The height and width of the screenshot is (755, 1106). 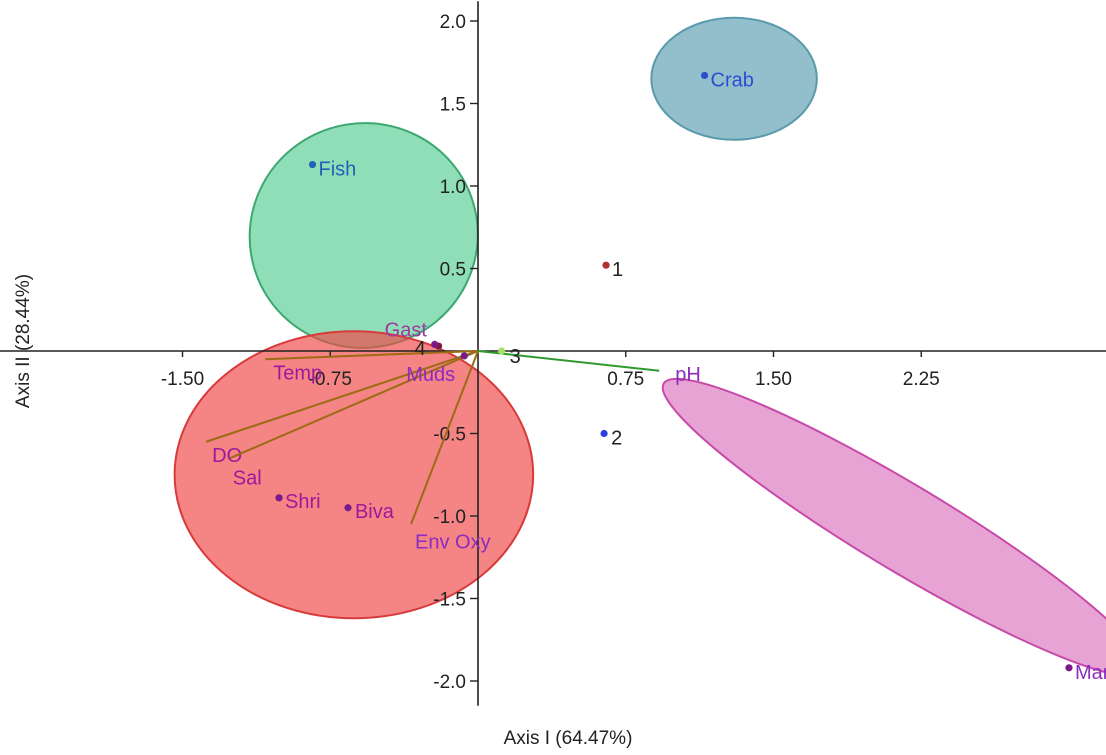 What do you see at coordinates (372, 355) in the screenshot?
I see `vector-temp` at bounding box center [372, 355].